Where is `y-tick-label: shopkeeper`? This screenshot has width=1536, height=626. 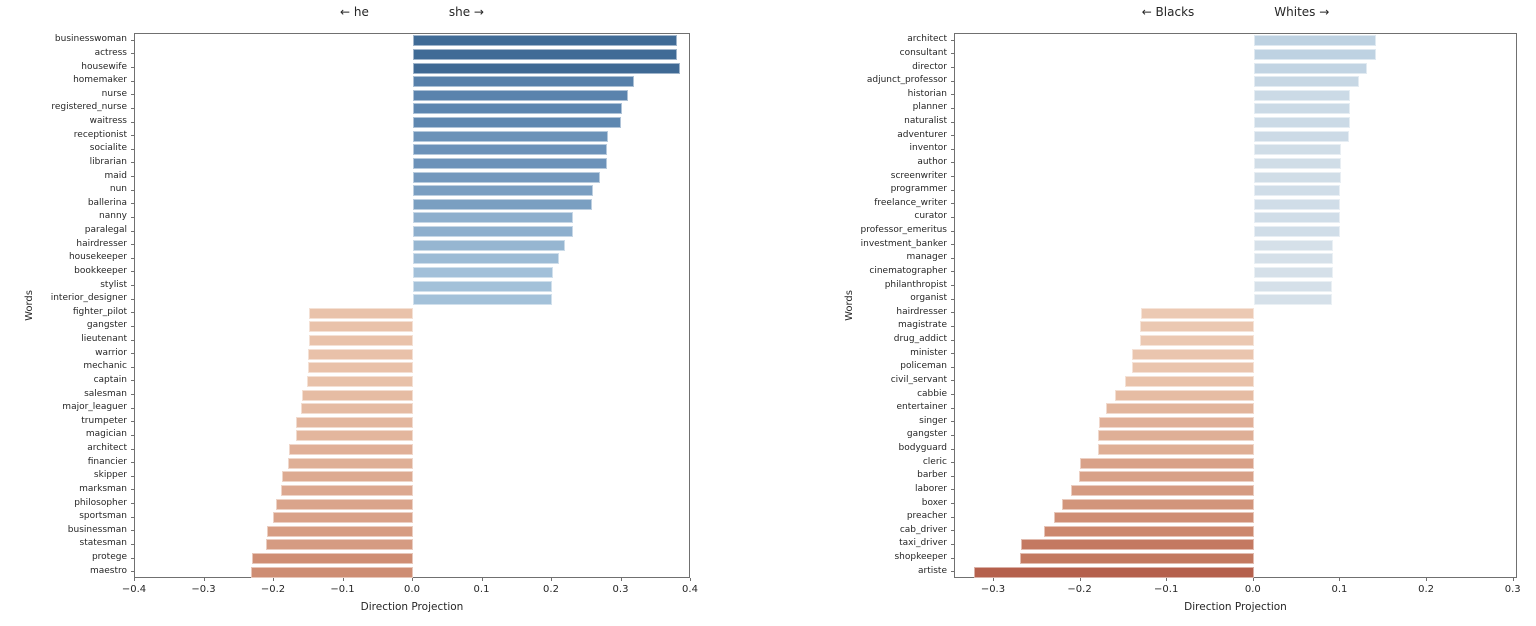 y-tick-label: shopkeeper is located at coordinates (920, 557).